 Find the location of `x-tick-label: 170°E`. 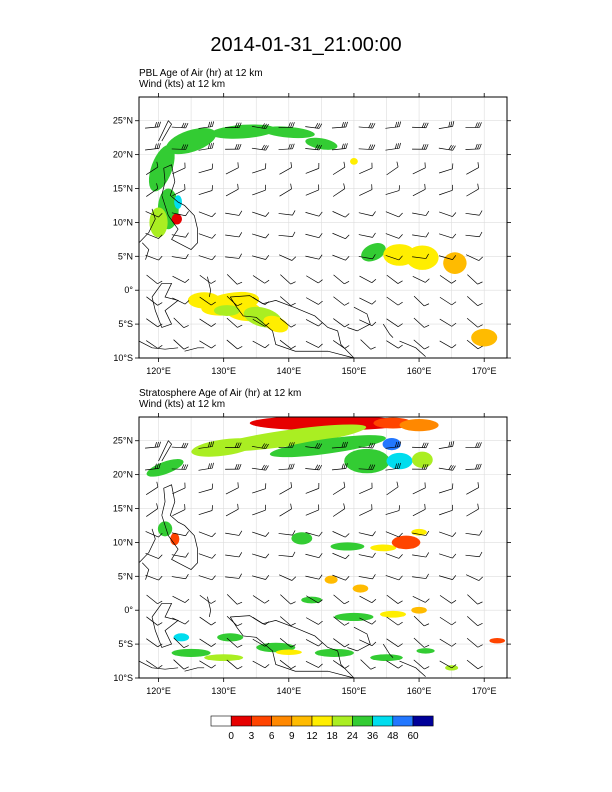

x-tick-label: 170°E is located at coordinates (484, 371).